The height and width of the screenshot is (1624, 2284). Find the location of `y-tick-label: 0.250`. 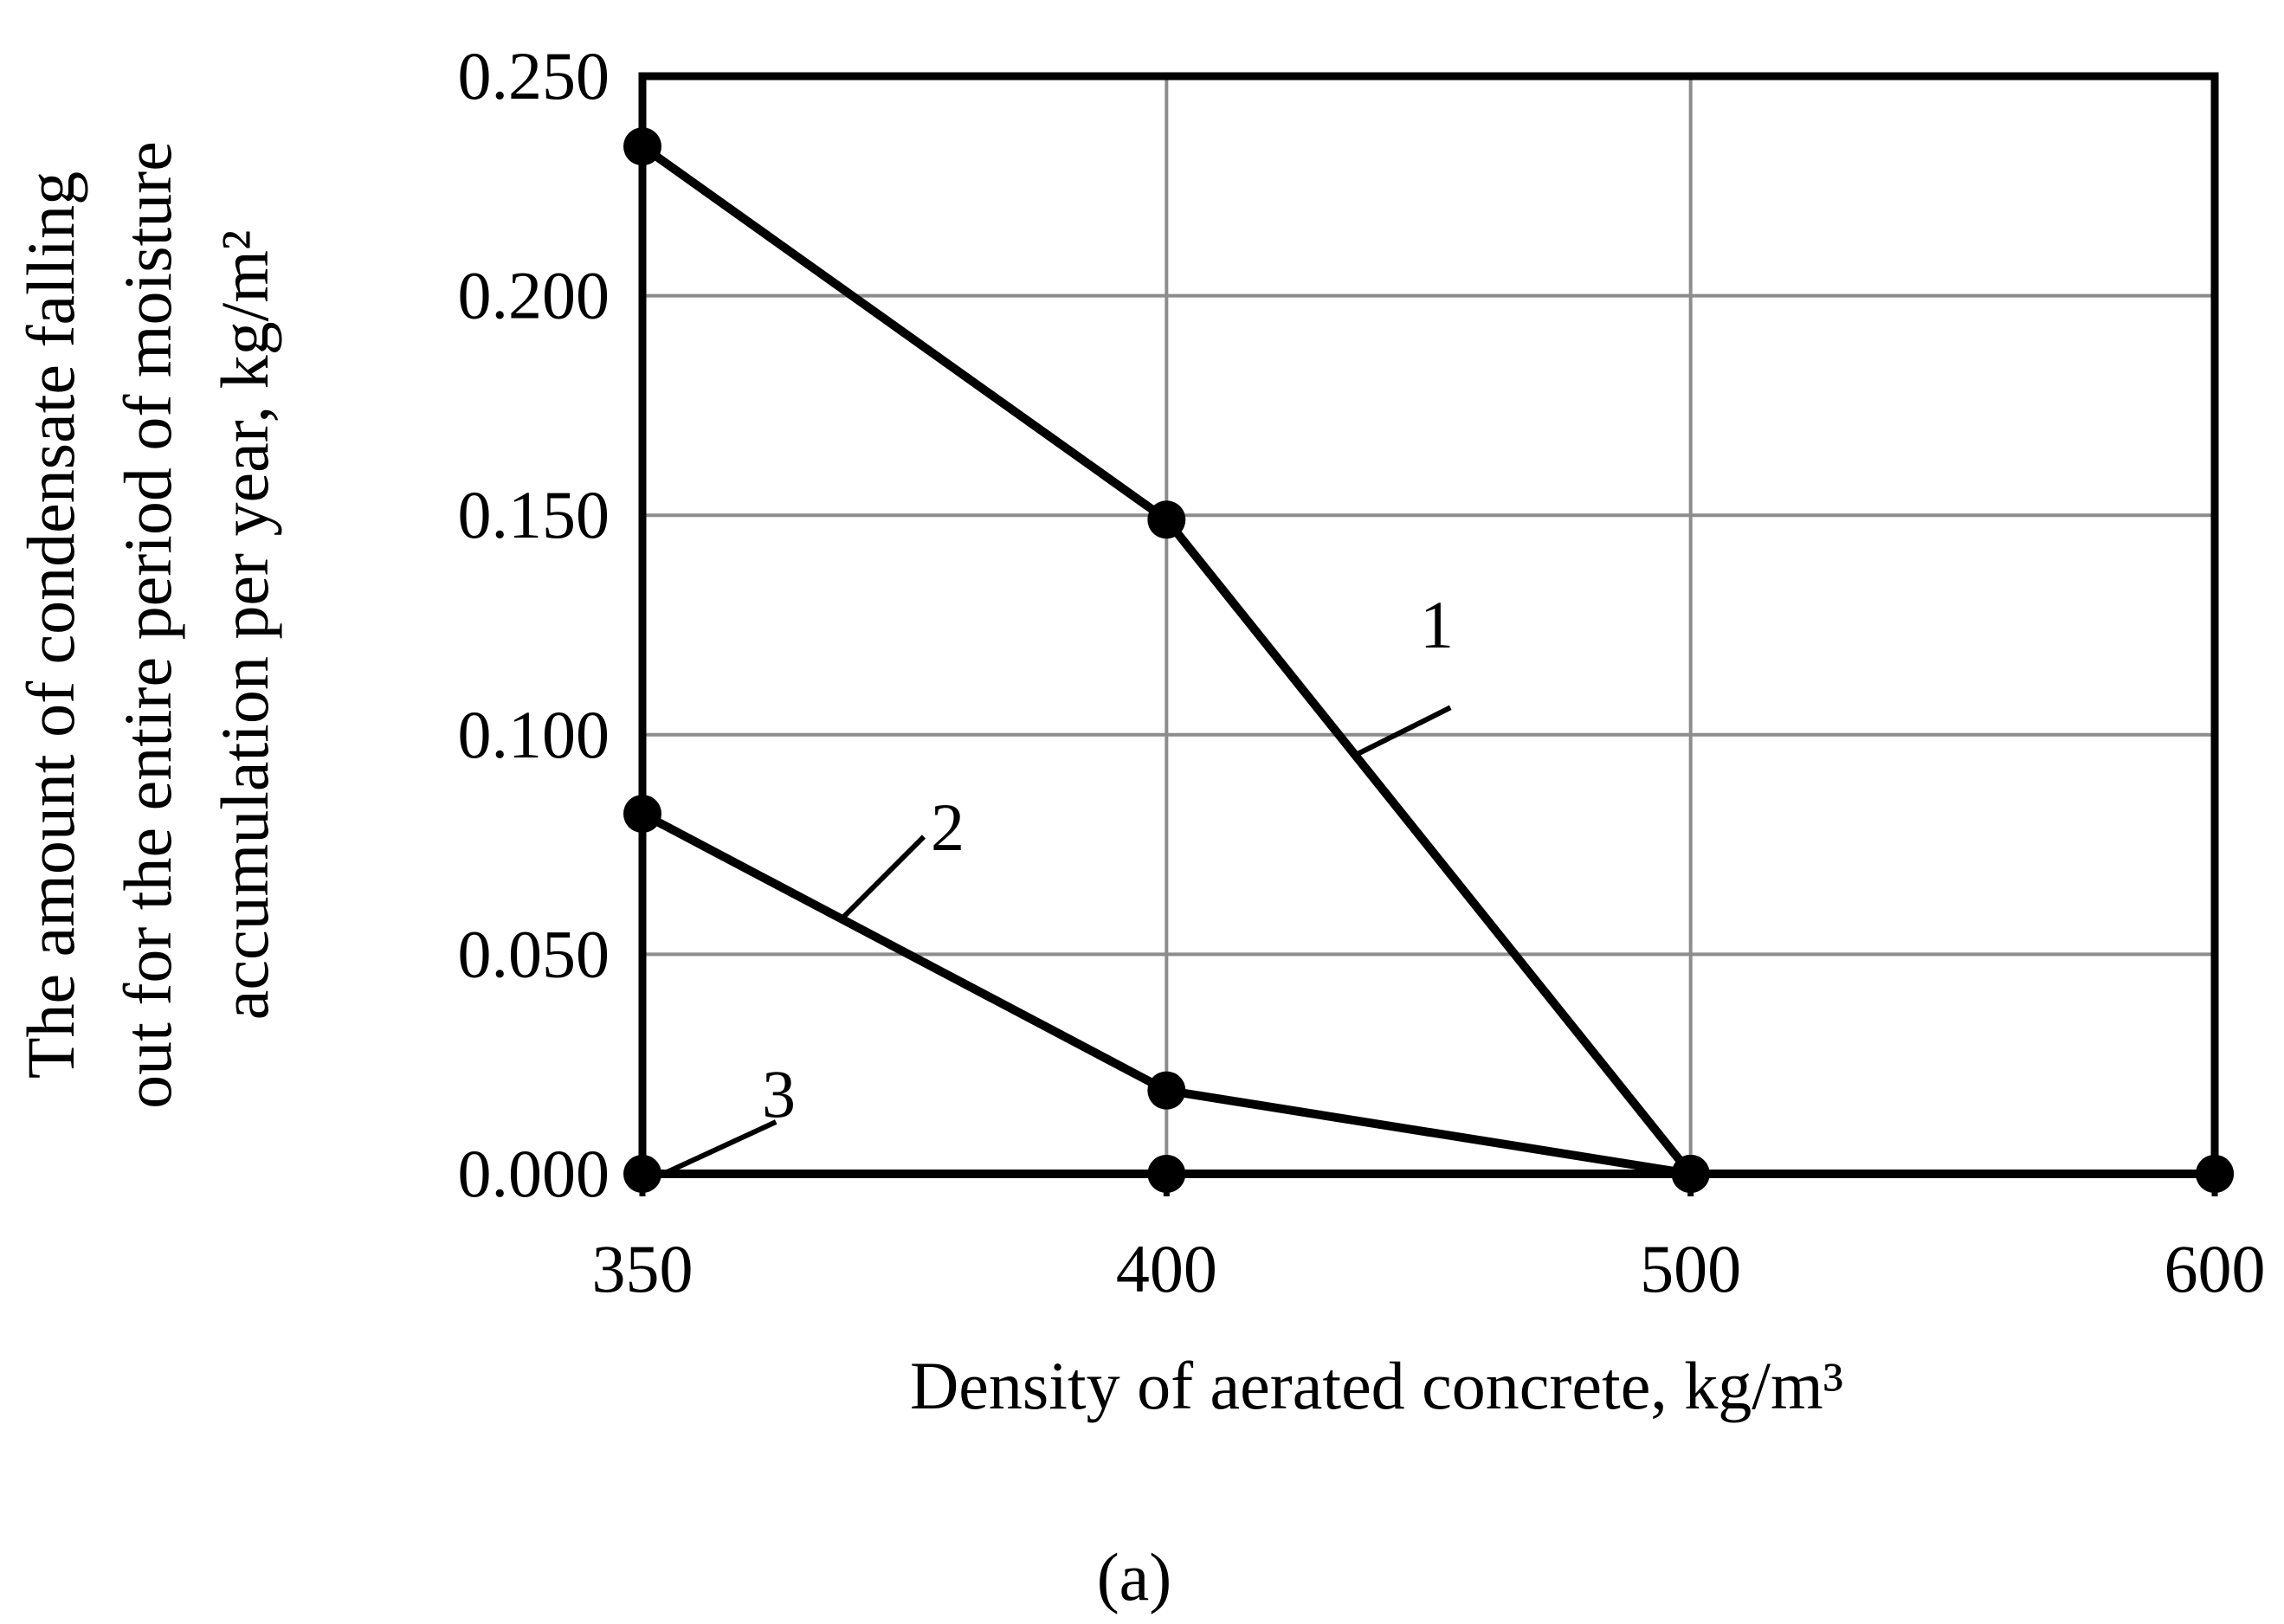

y-tick-label: 0.250 is located at coordinates (534, 75).